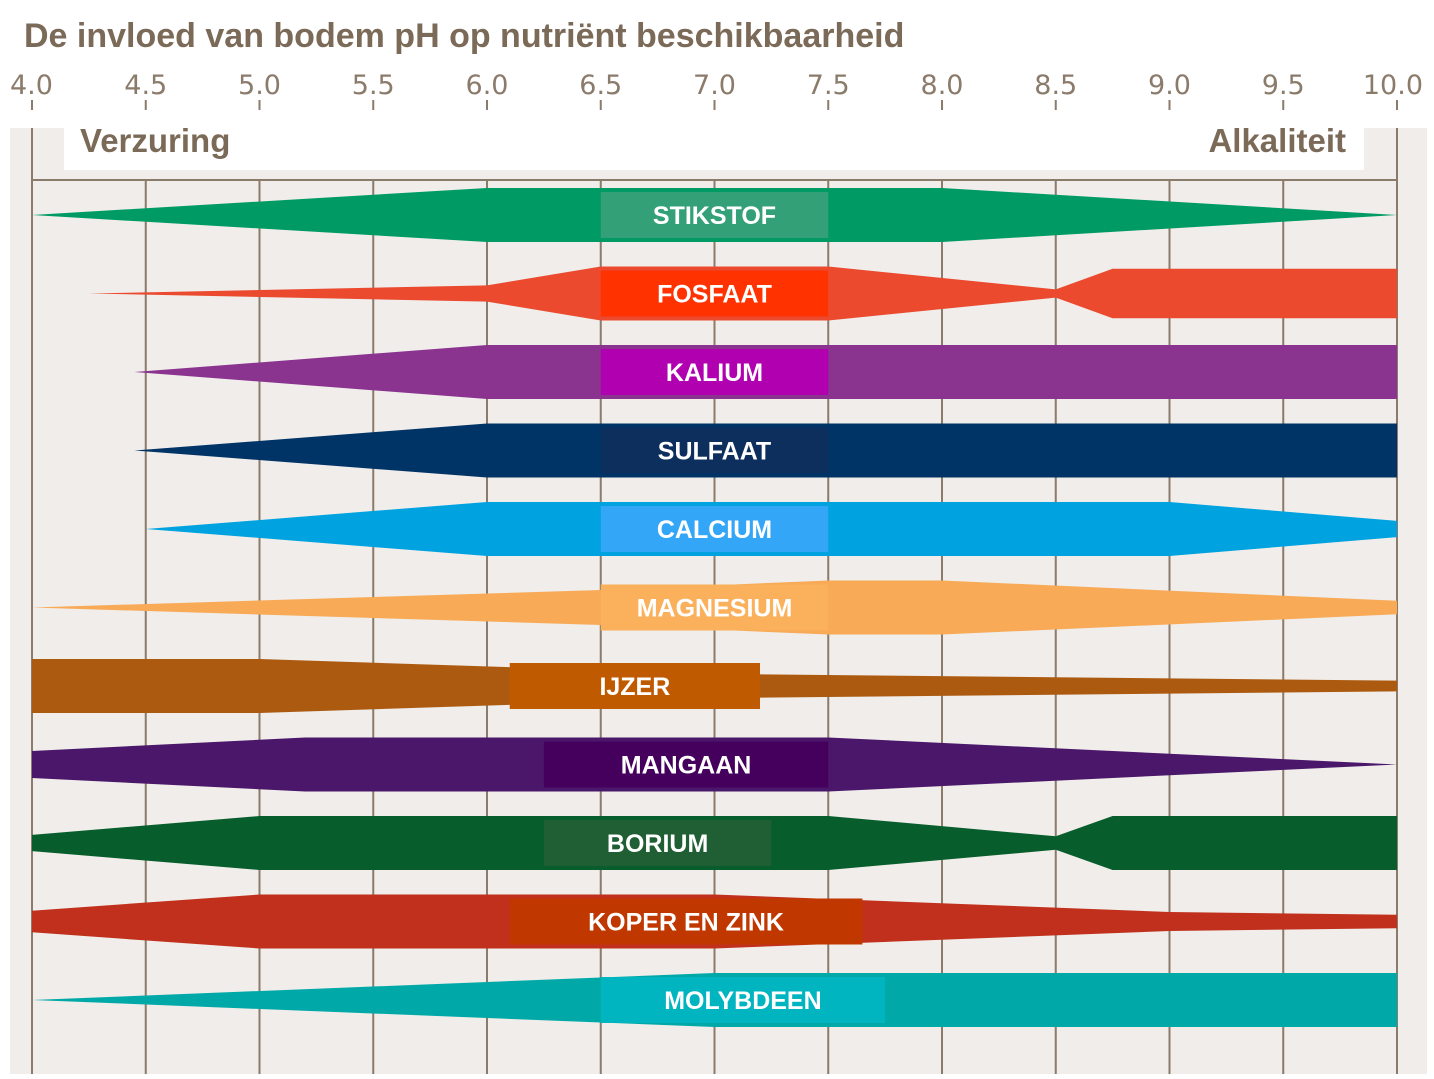  What do you see at coordinates (1277, 140) in the screenshot?
I see `alkaline-label: Alkaliteit` at bounding box center [1277, 140].